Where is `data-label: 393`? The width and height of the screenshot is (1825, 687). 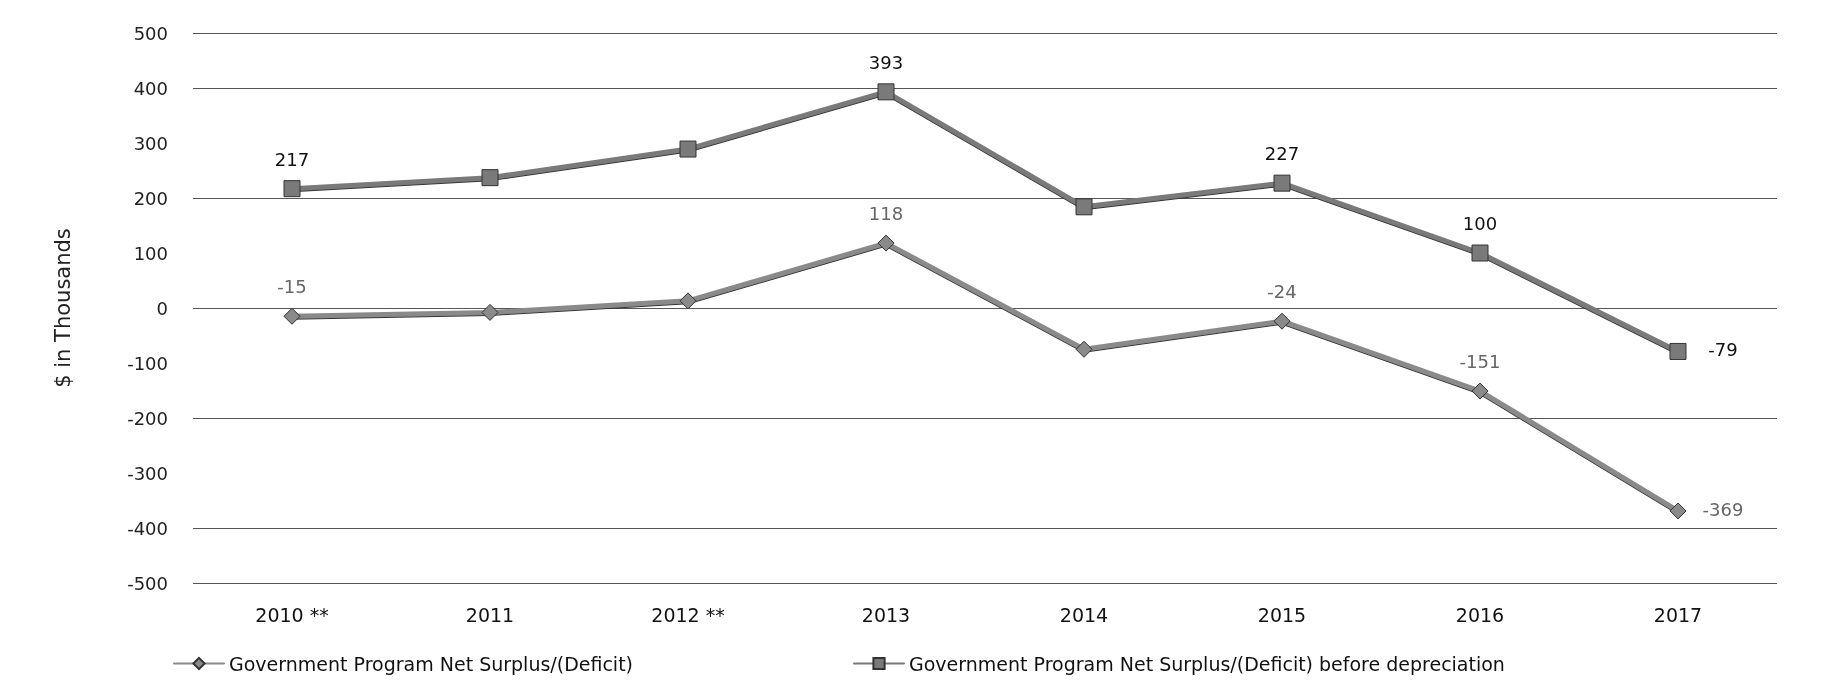 data-label: 393 is located at coordinates (886, 62).